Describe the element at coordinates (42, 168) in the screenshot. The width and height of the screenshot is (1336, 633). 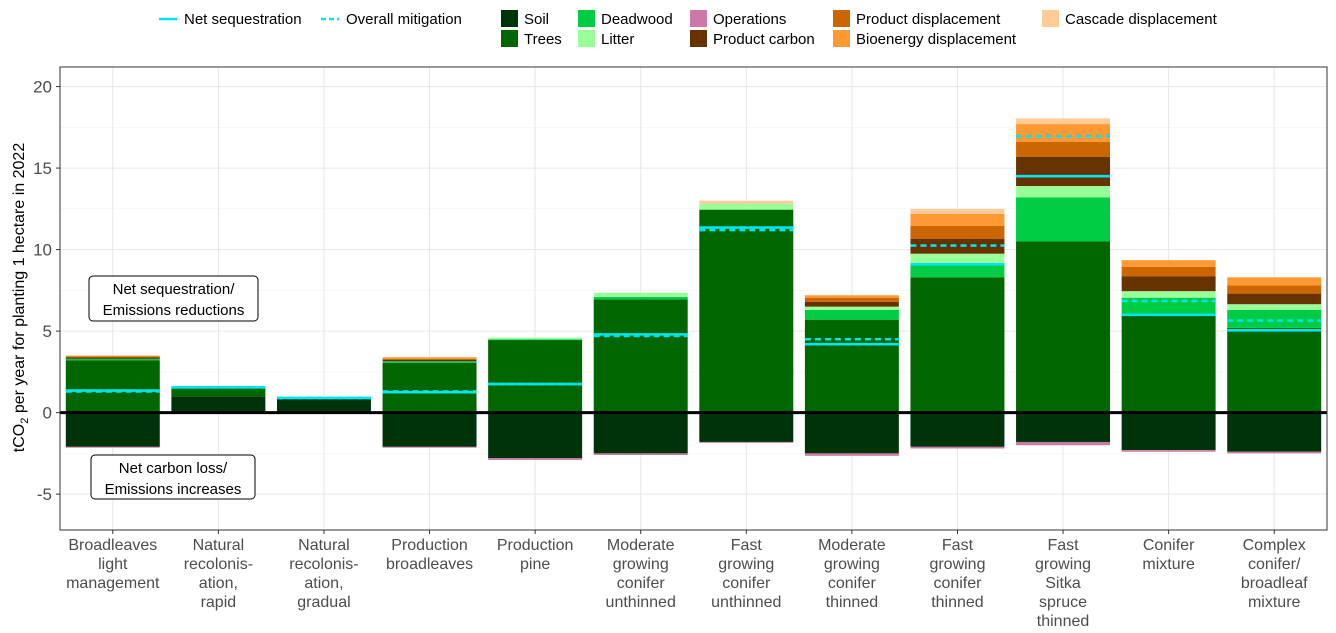
I see `y-tick-label: 15` at that location.